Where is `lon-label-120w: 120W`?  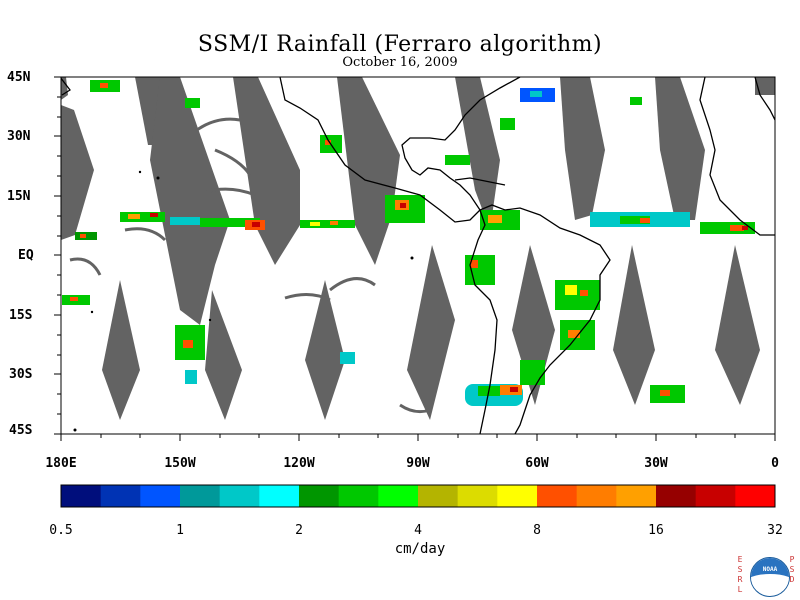 lon-label-120w: 120W is located at coordinates (299, 463).